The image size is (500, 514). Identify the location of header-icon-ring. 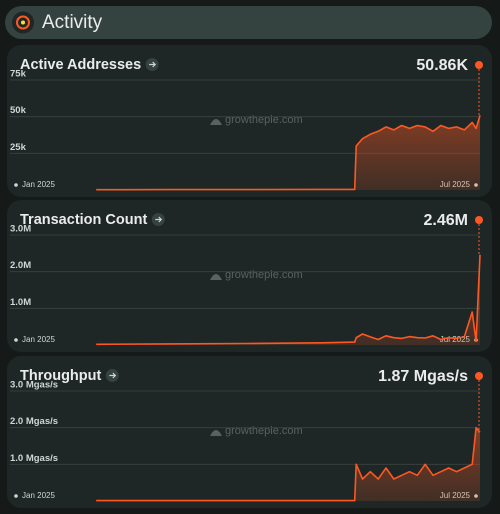
(23, 22).